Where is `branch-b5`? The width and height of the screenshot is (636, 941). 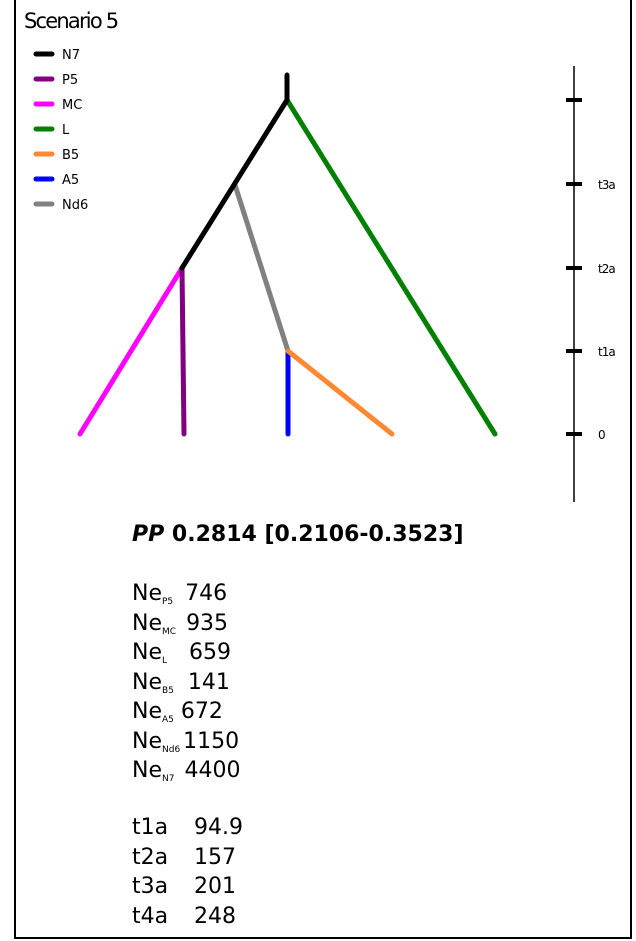 branch-b5 is located at coordinates (340, 392).